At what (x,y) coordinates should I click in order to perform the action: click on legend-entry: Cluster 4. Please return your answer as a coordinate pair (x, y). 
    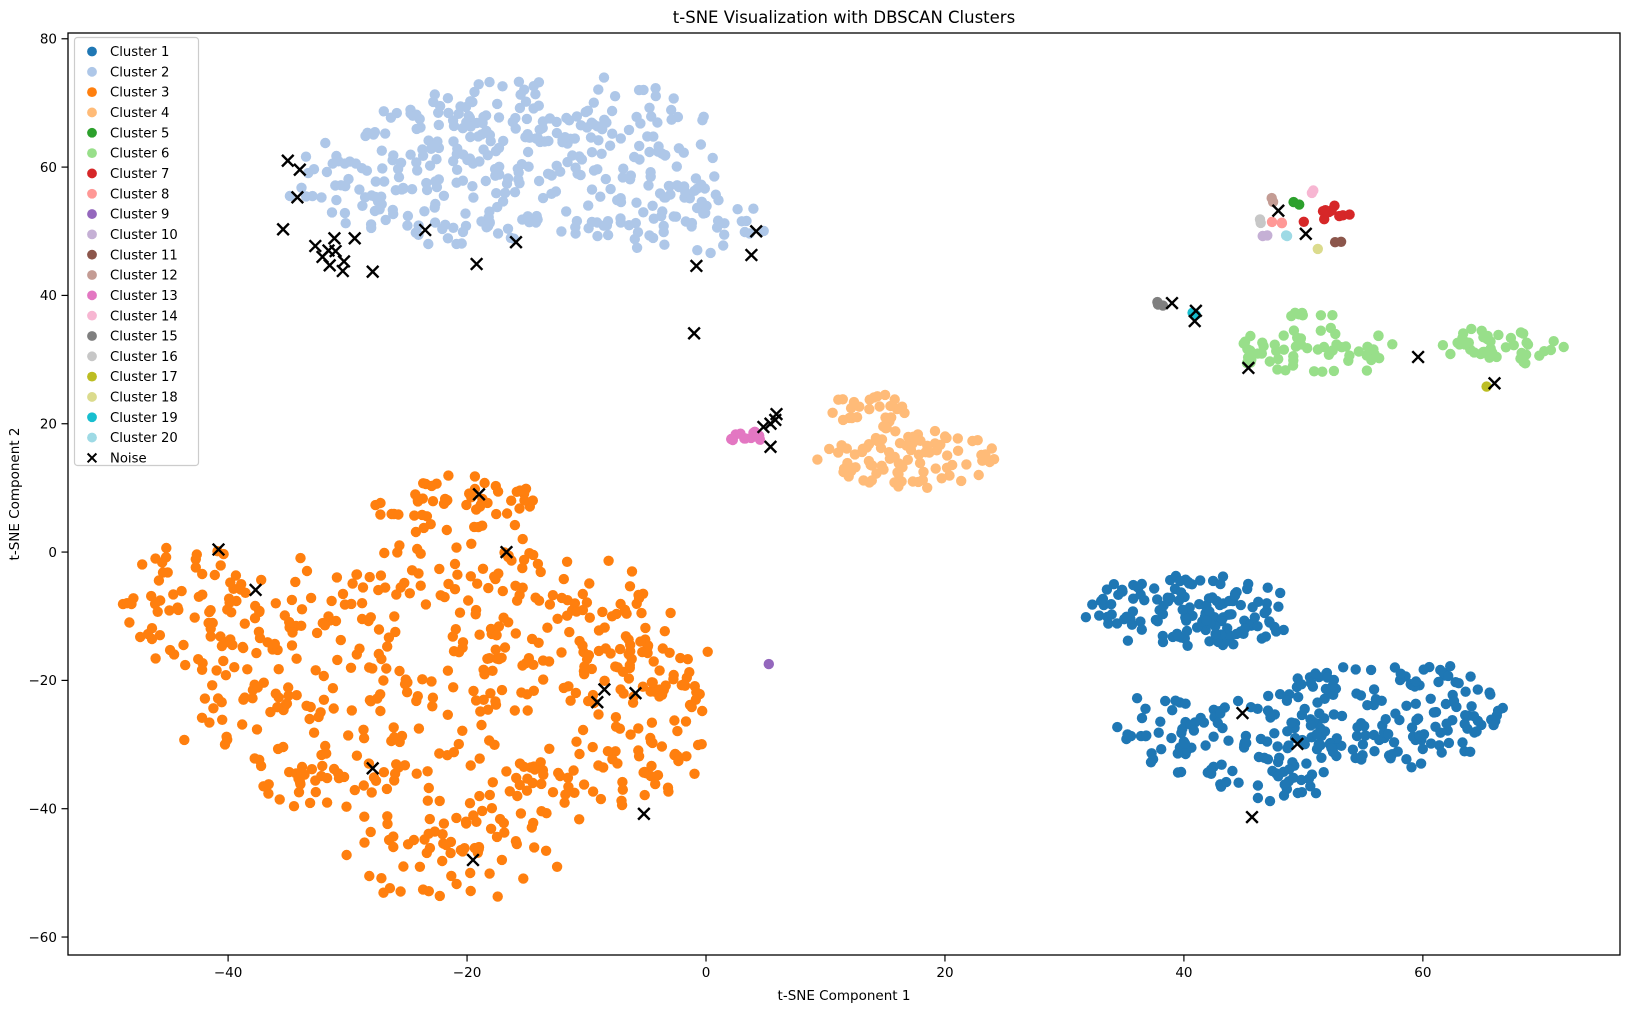
    Looking at the image, I should click on (128, 113).